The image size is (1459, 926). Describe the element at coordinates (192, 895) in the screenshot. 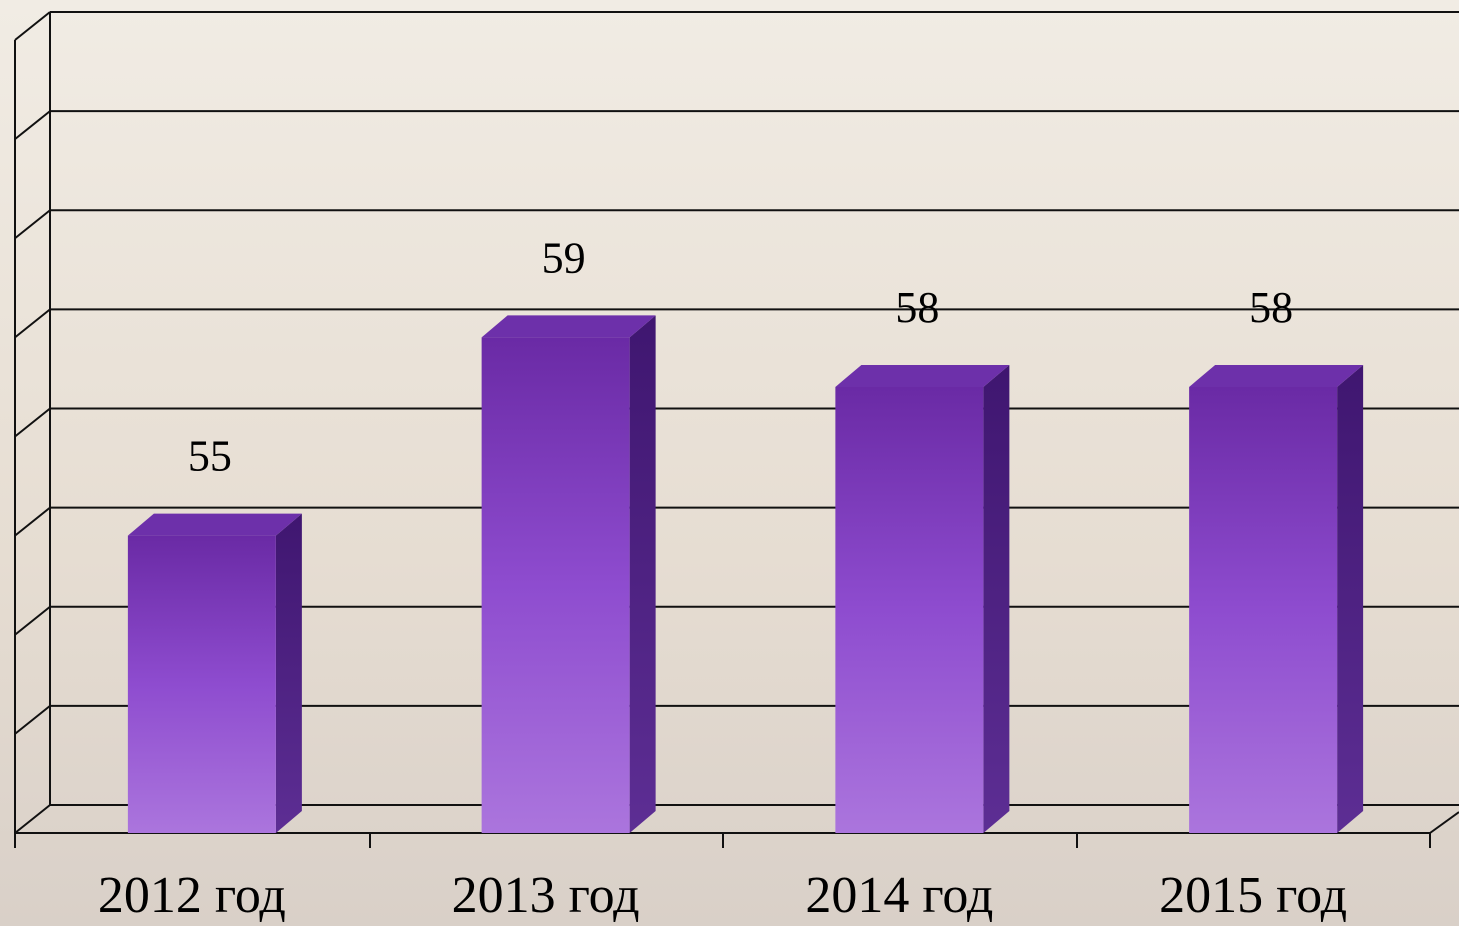

I see `x-tick-label: 2012 год` at that location.